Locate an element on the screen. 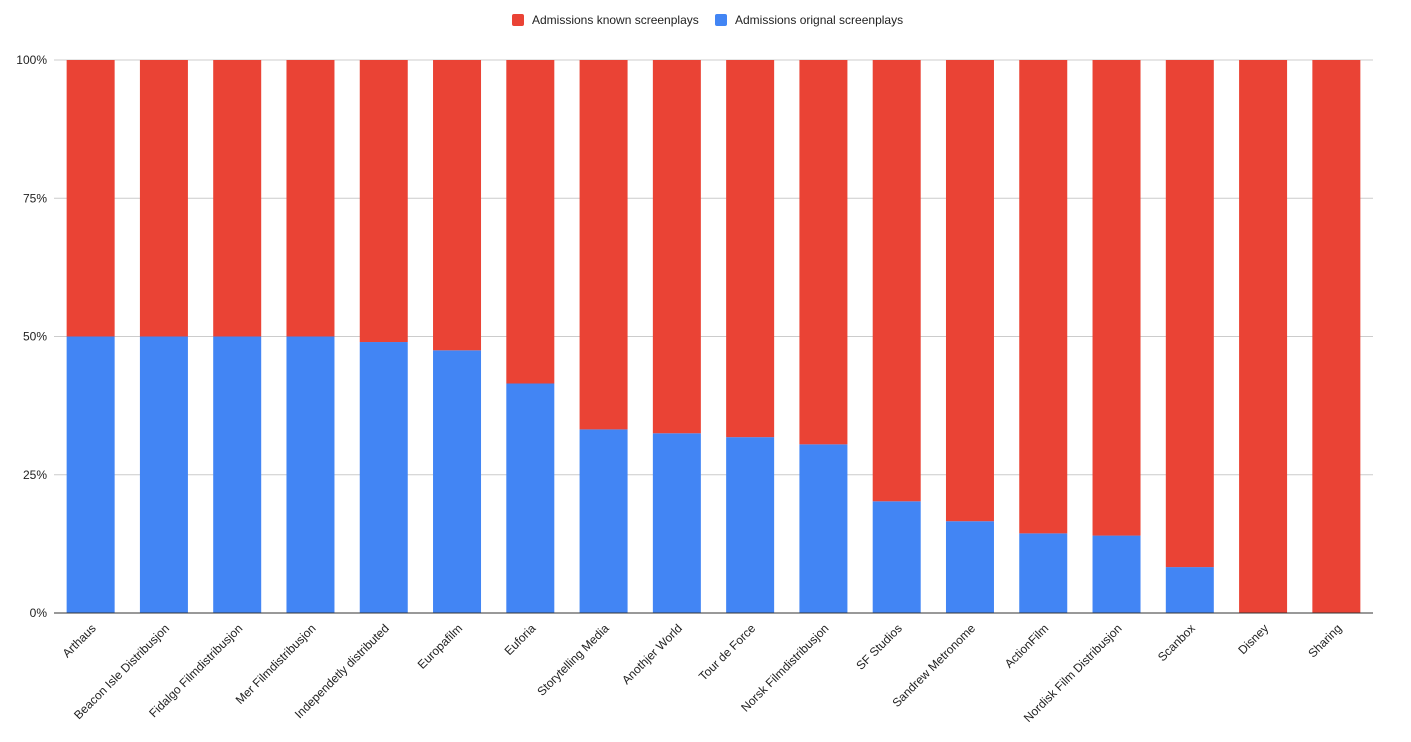 The image size is (1411, 742). y-tick-label: 75% is located at coordinates (35, 198).